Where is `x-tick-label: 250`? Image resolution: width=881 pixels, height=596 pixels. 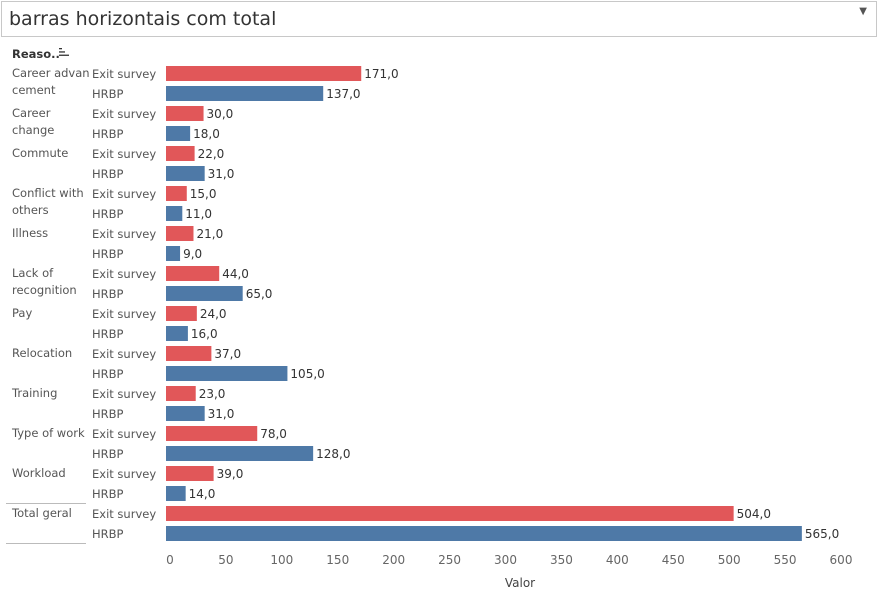
x-tick-label: 250 is located at coordinates (449, 560).